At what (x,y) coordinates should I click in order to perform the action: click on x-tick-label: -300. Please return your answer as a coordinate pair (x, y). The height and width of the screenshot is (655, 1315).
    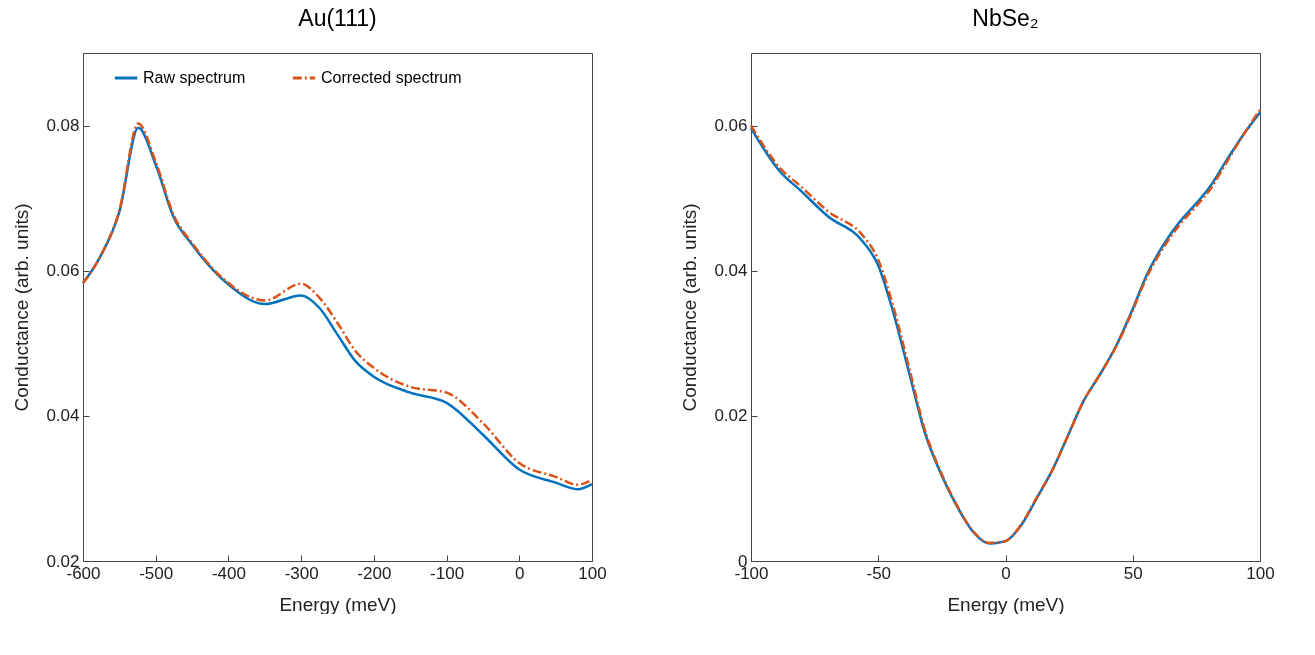
    Looking at the image, I should click on (301, 573).